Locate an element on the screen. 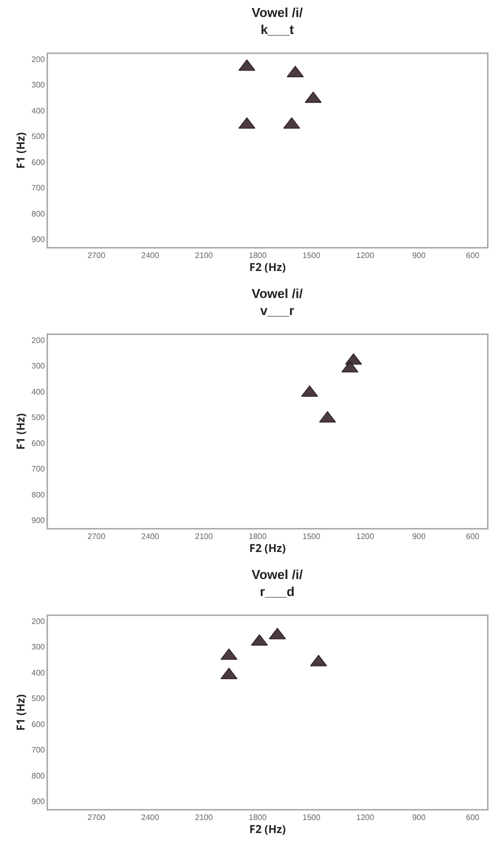 Image resolution: width=495 pixels, height=845 pixels. chart-subtitle: v___r is located at coordinates (277, 310).